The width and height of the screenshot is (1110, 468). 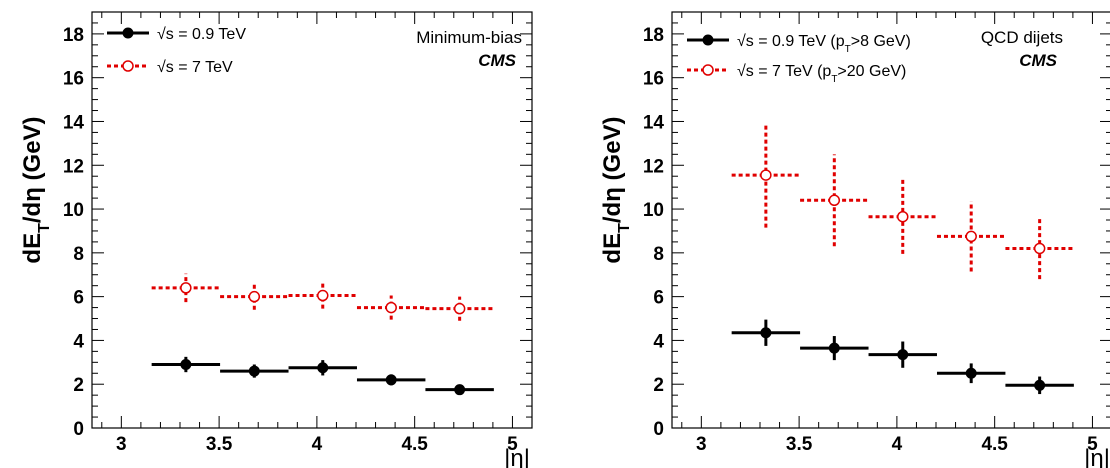 What do you see at coordinates (1022, 37) in the screenshot?
I see `plot-annotation: QCD dijets` at bounding box center [1022, 37].